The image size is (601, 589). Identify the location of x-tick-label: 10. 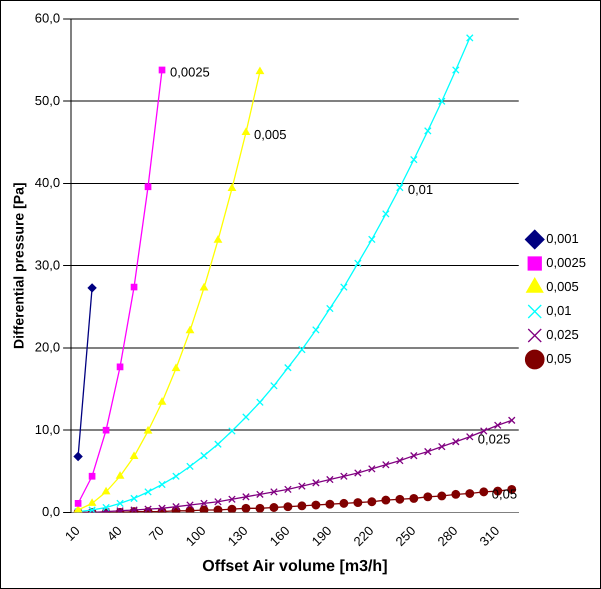
(72, 533).